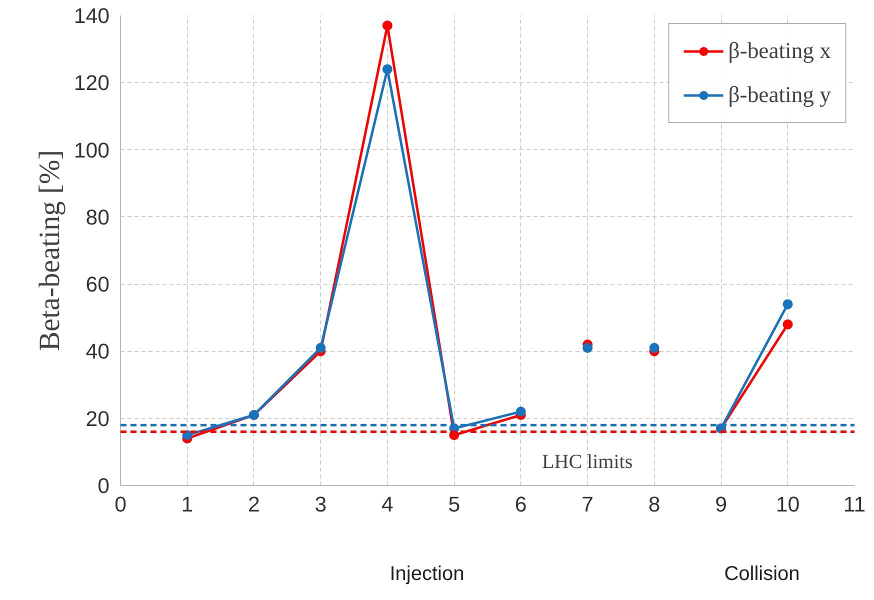 Image resolution: width=874 pixels, height=600 pixels. What do you see at coordinates (98, 352) in the screenshot?
I see `y-tick-label: 40` at bounding box center [98, 352].